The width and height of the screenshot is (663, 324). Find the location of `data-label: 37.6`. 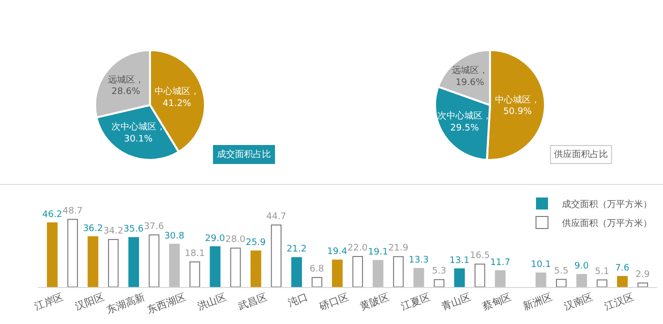

data-label: 37.6 is located at coordinates (154, 227).